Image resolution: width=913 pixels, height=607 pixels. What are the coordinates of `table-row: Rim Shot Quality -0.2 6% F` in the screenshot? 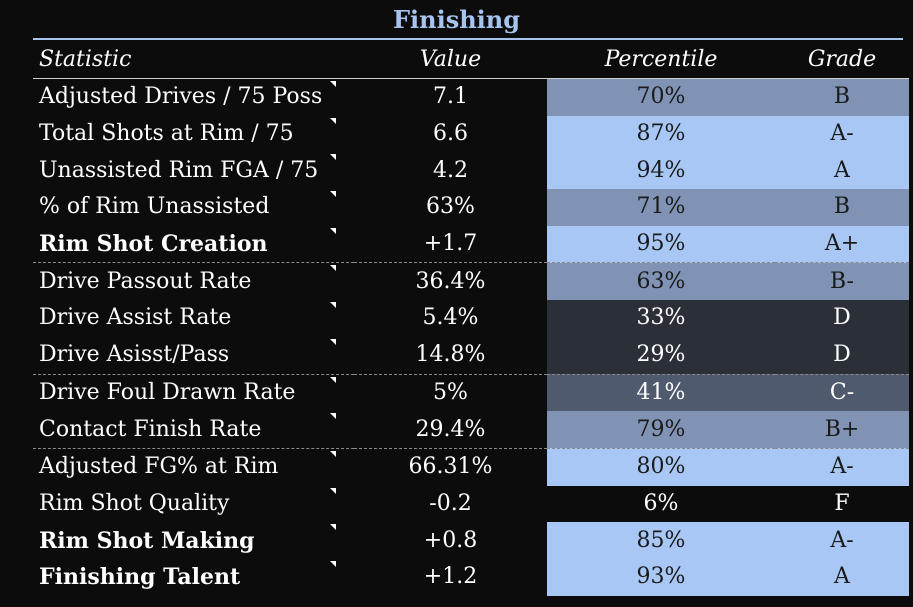 It's located at (471, 504).